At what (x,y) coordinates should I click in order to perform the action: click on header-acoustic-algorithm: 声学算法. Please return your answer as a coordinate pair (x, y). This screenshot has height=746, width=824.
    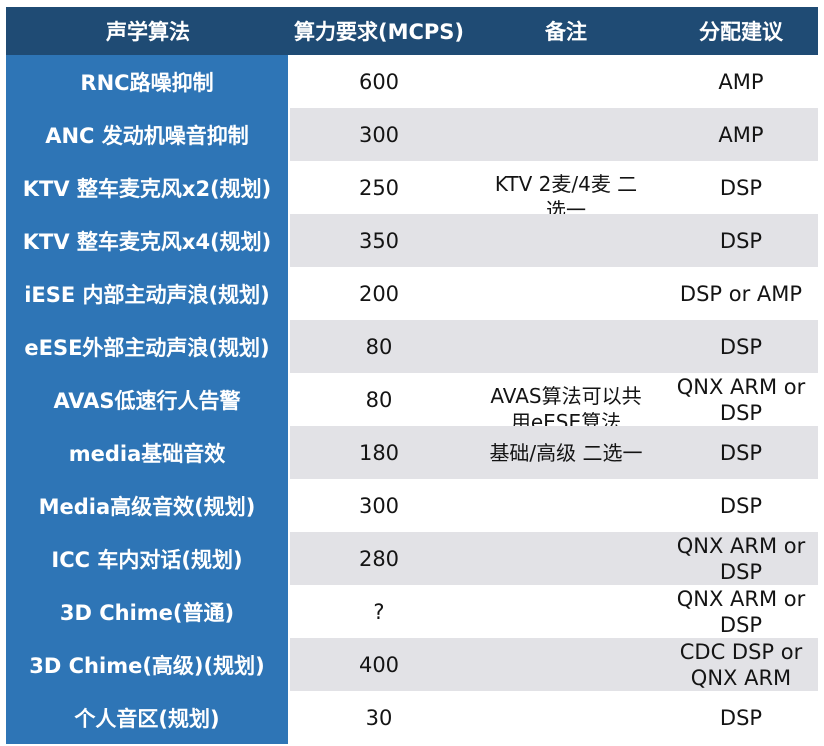
    Looking at the image, I should click on (148, 32).